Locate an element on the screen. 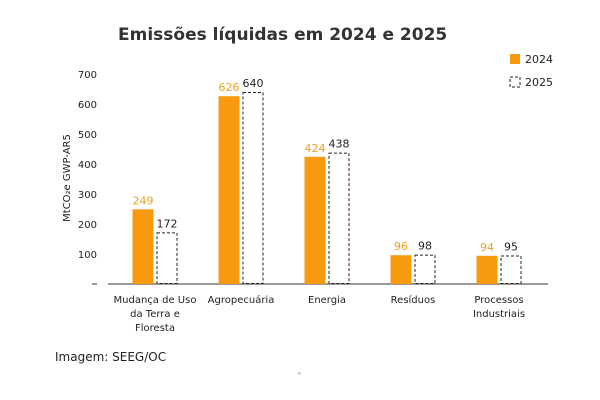  decorative-dot: ᵉ is located at coordinates (299, 374).